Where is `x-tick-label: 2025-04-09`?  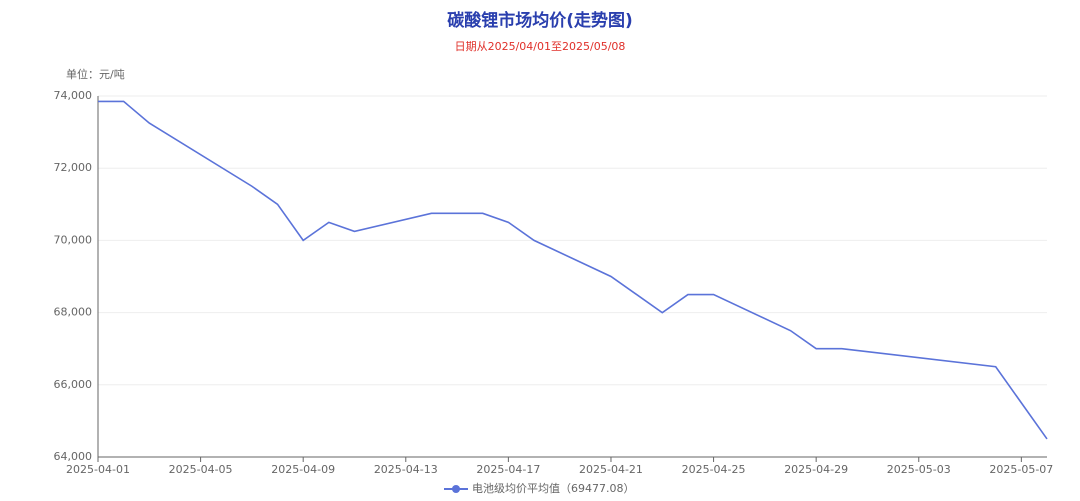
x-tick-label: 2025-04-09 is located at coordinates (303, 469).